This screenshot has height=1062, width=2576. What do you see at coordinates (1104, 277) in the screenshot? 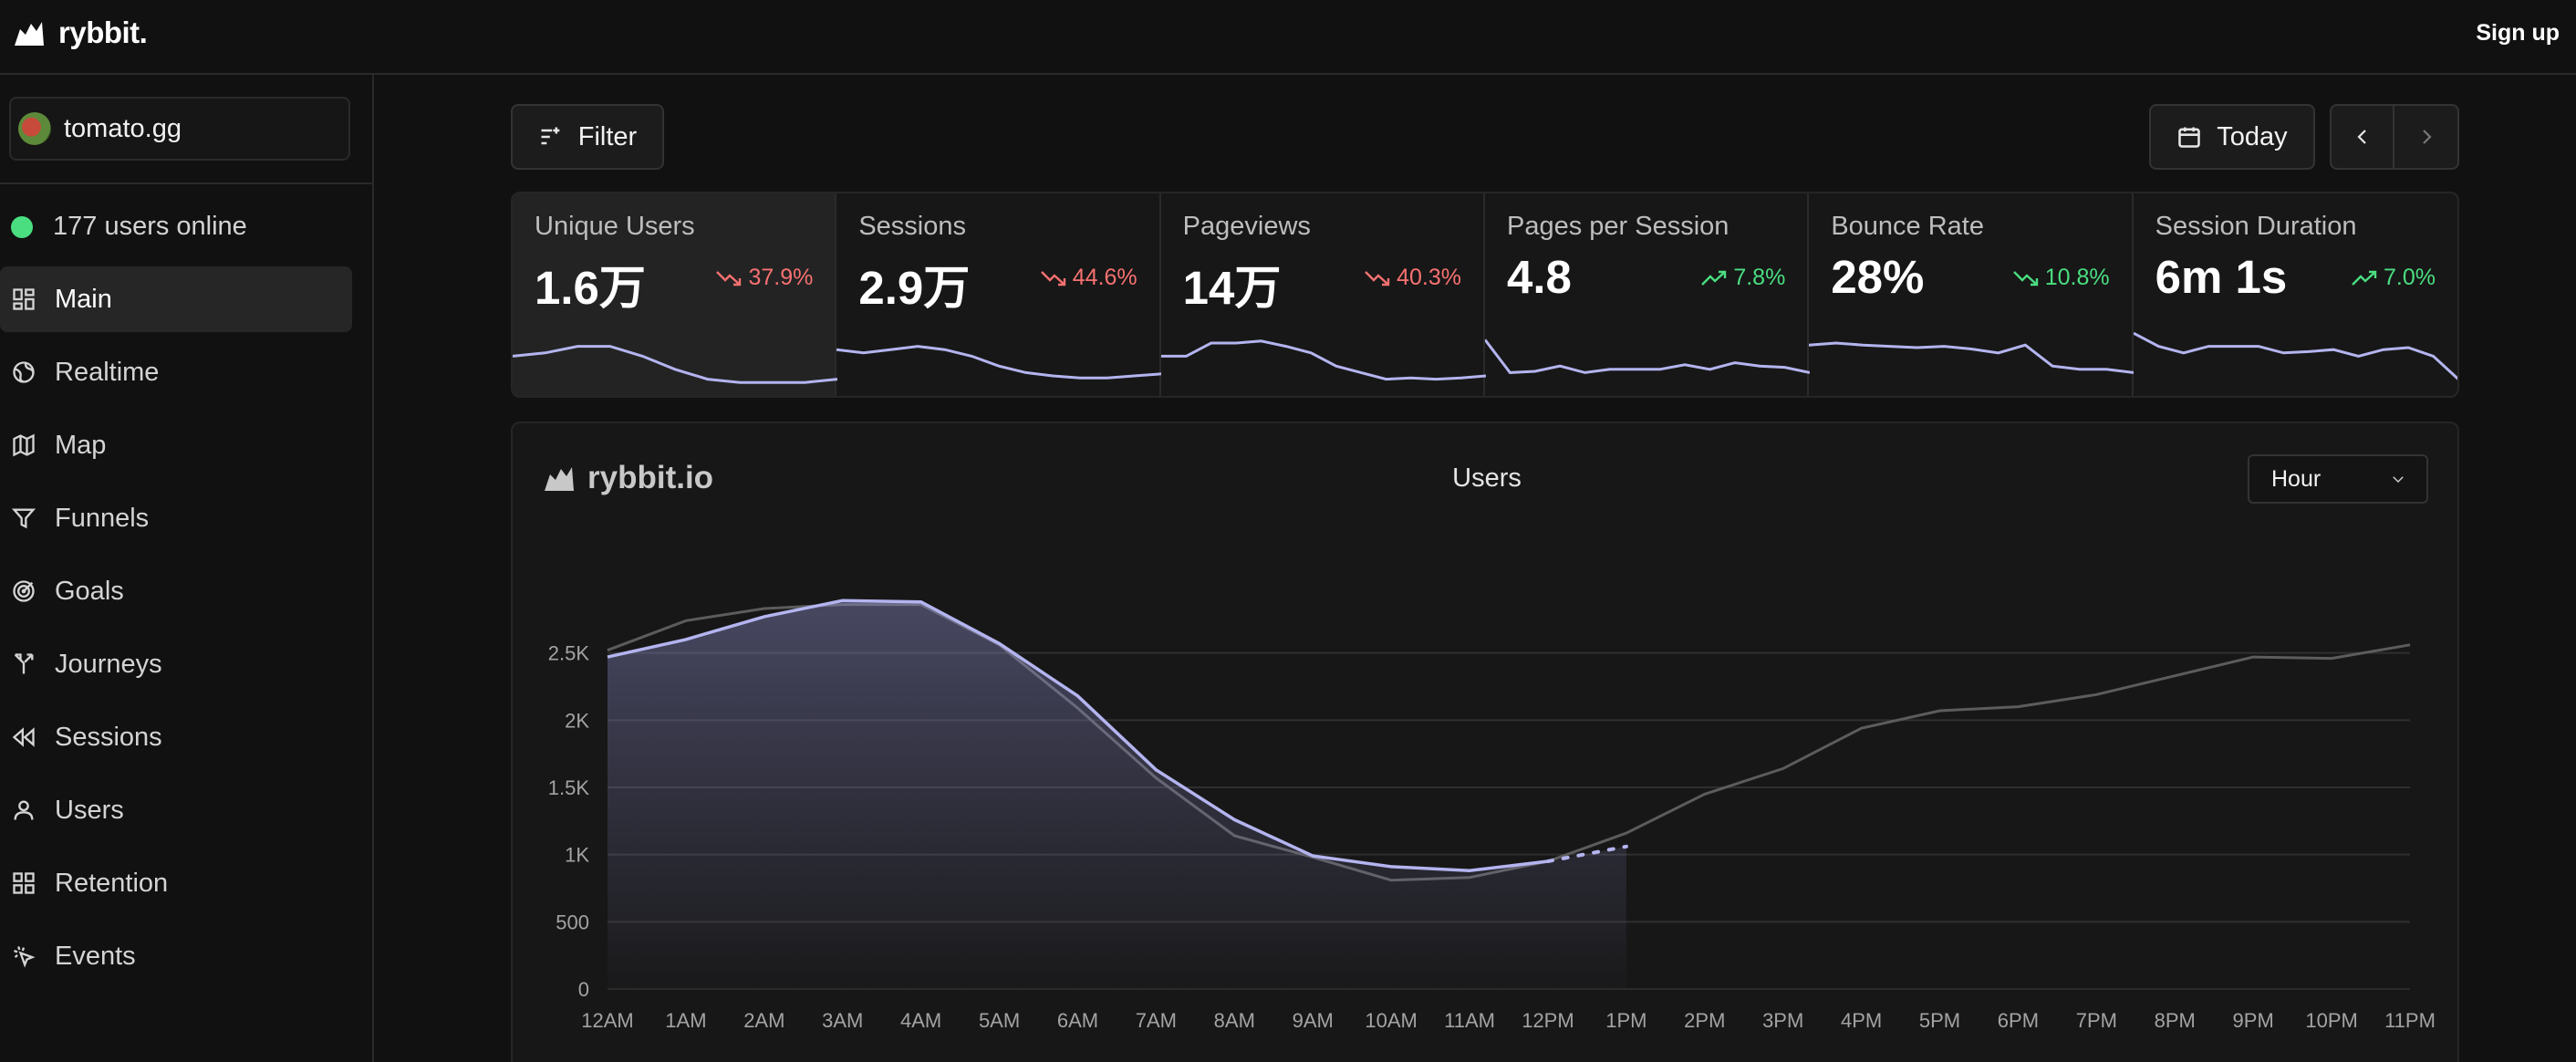
I see `metric-change-value: 44.6%` at bounding box center [1104, 277].